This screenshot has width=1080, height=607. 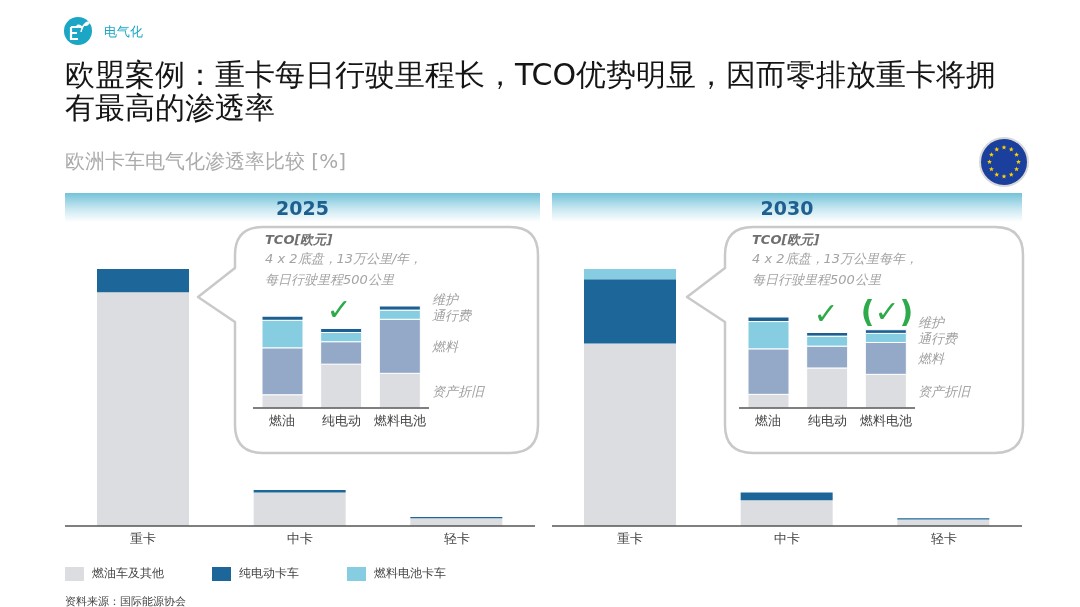 What do you see at coordinates (835, 269) in the screenshot?
I see `chart-subtitle: 4 x 2底盘，13万公里每年，每日行驶里程500公里` at bounding box center [835, 269].